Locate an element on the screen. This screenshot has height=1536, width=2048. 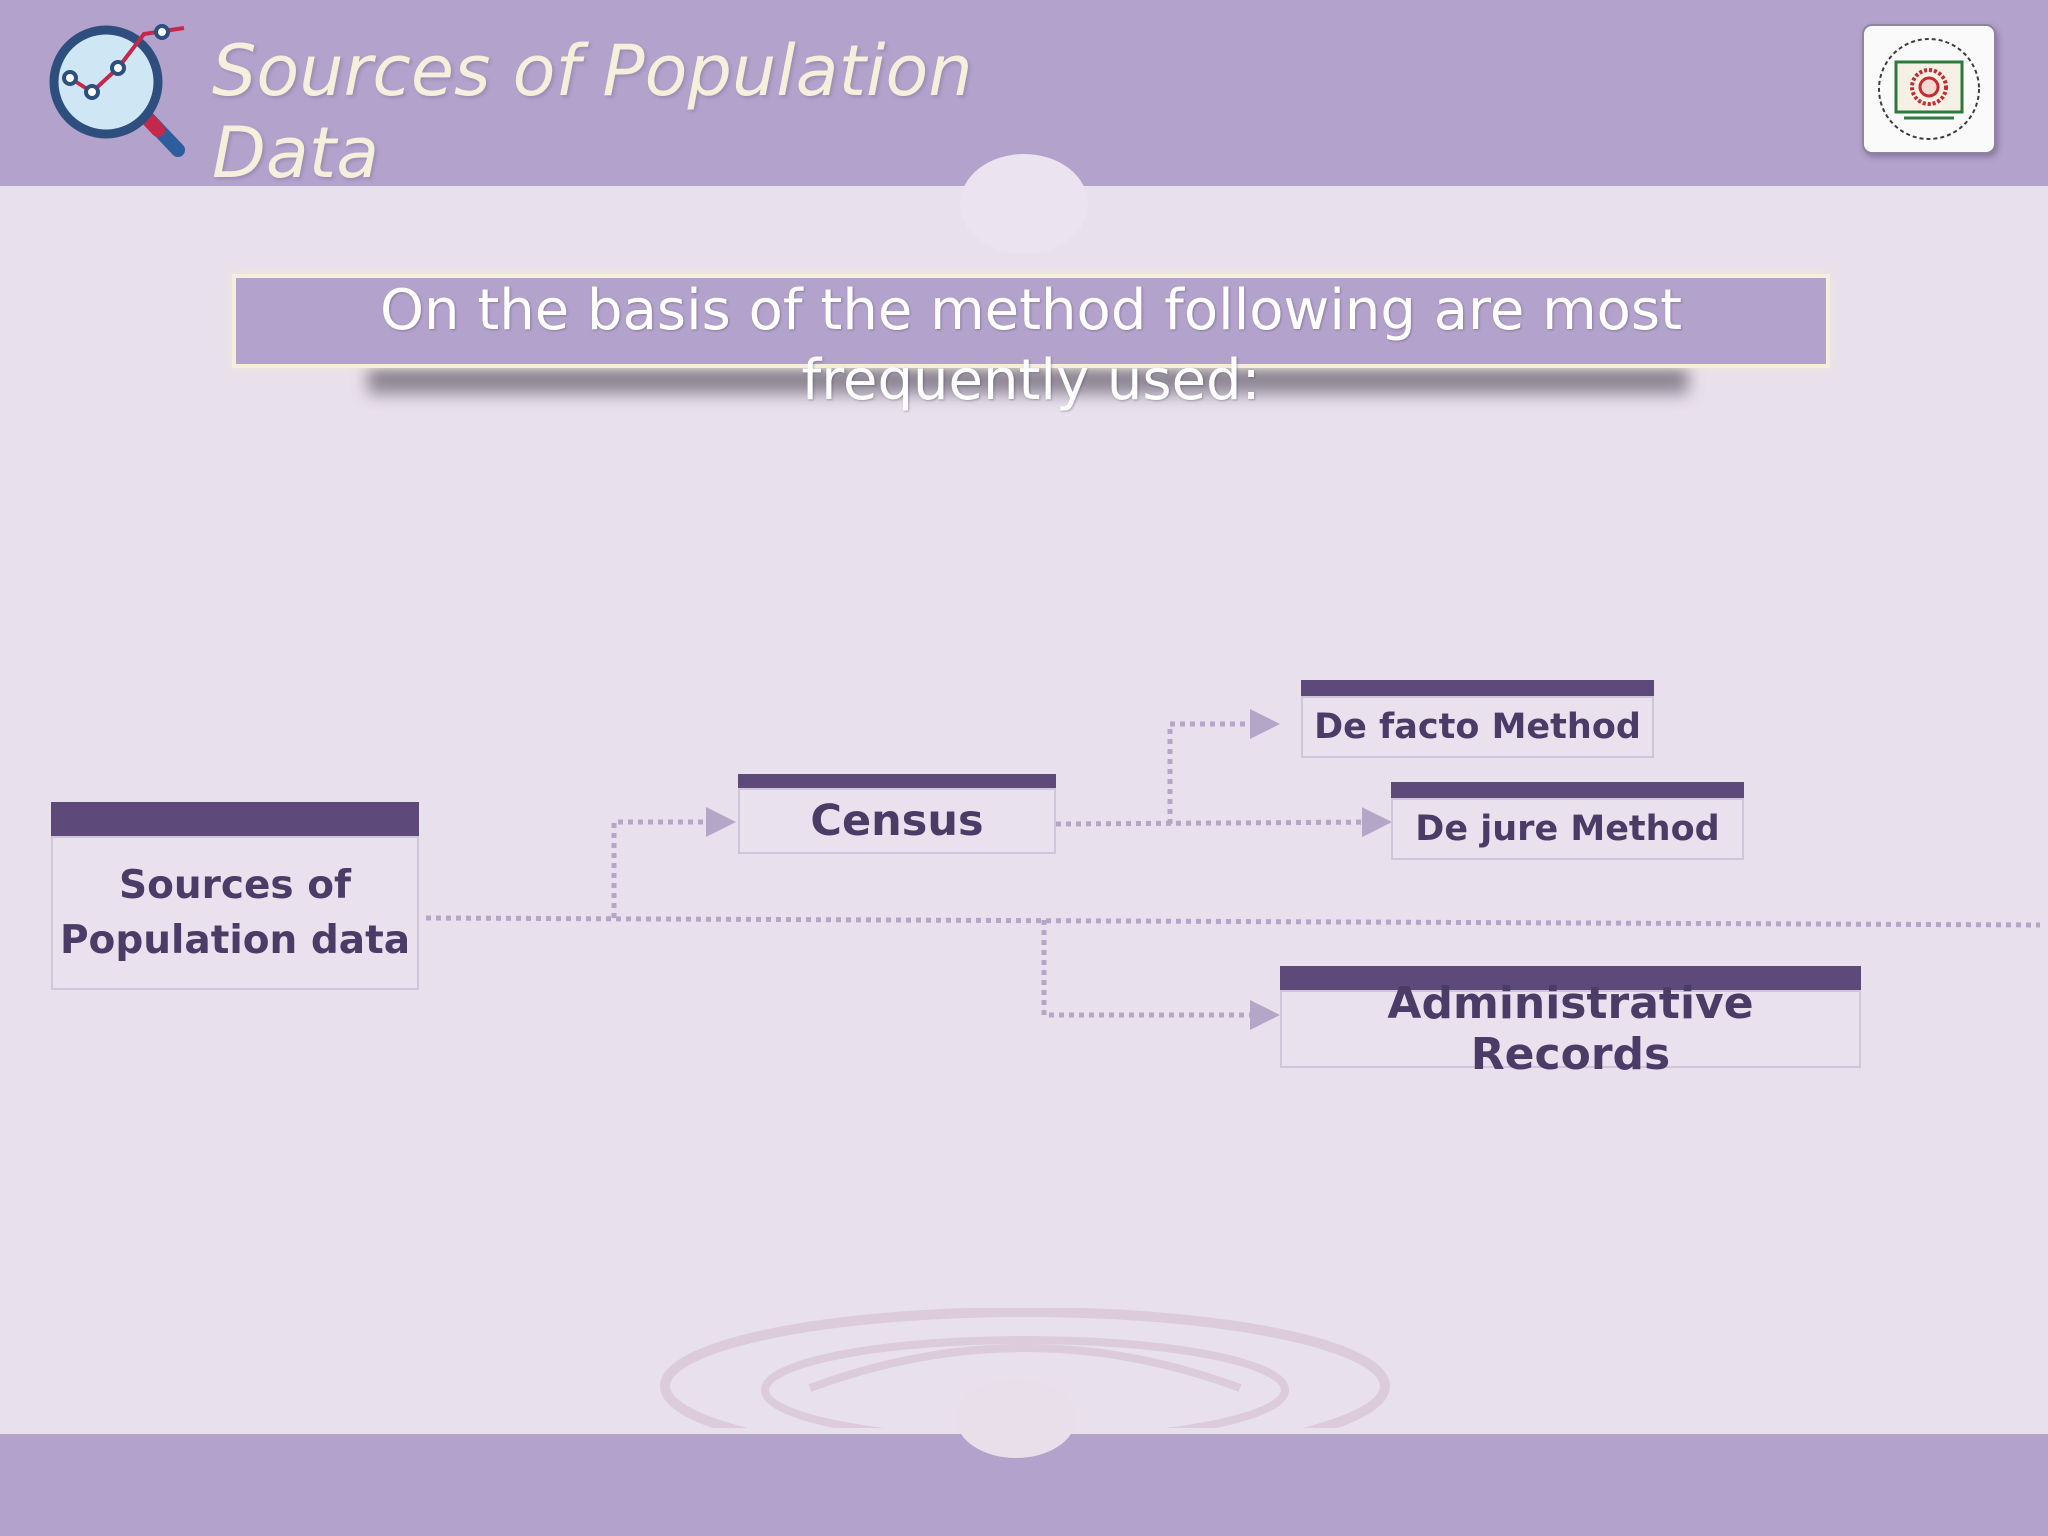
dejure-node: De jure Method is located at coordinates (1567, 829).